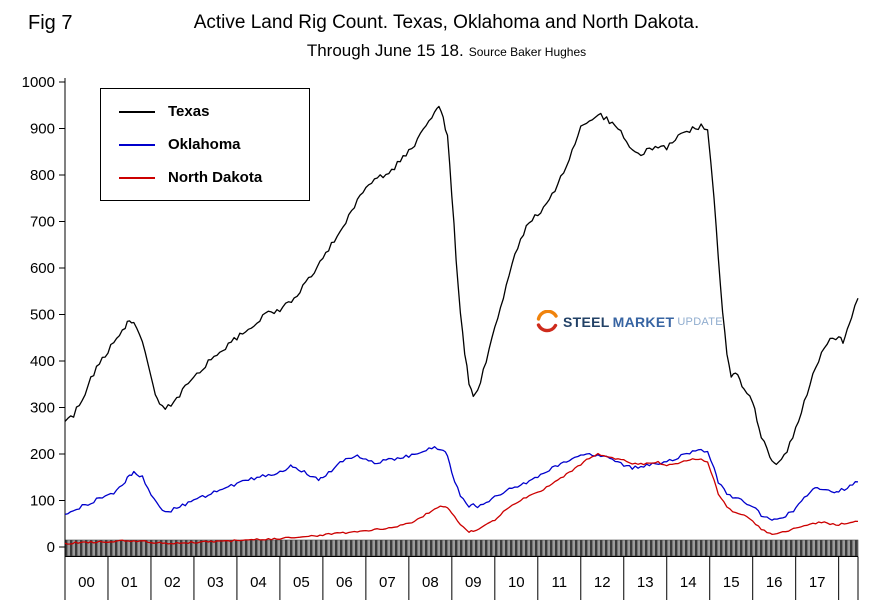 The image size is (893, 608). Describe the element at coordinates (473, 582) in the screenshot. I see `x-tick-label: 09` at that location.